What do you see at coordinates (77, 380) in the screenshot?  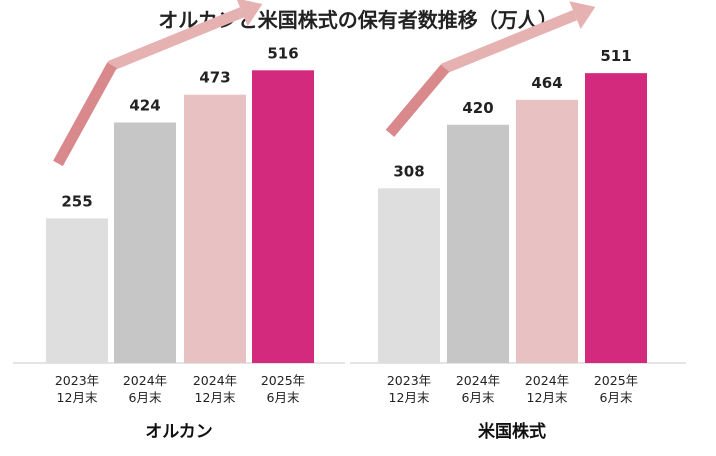 I see `orukan-tick-label-year: 2023年` at bounding box center [77, 380].